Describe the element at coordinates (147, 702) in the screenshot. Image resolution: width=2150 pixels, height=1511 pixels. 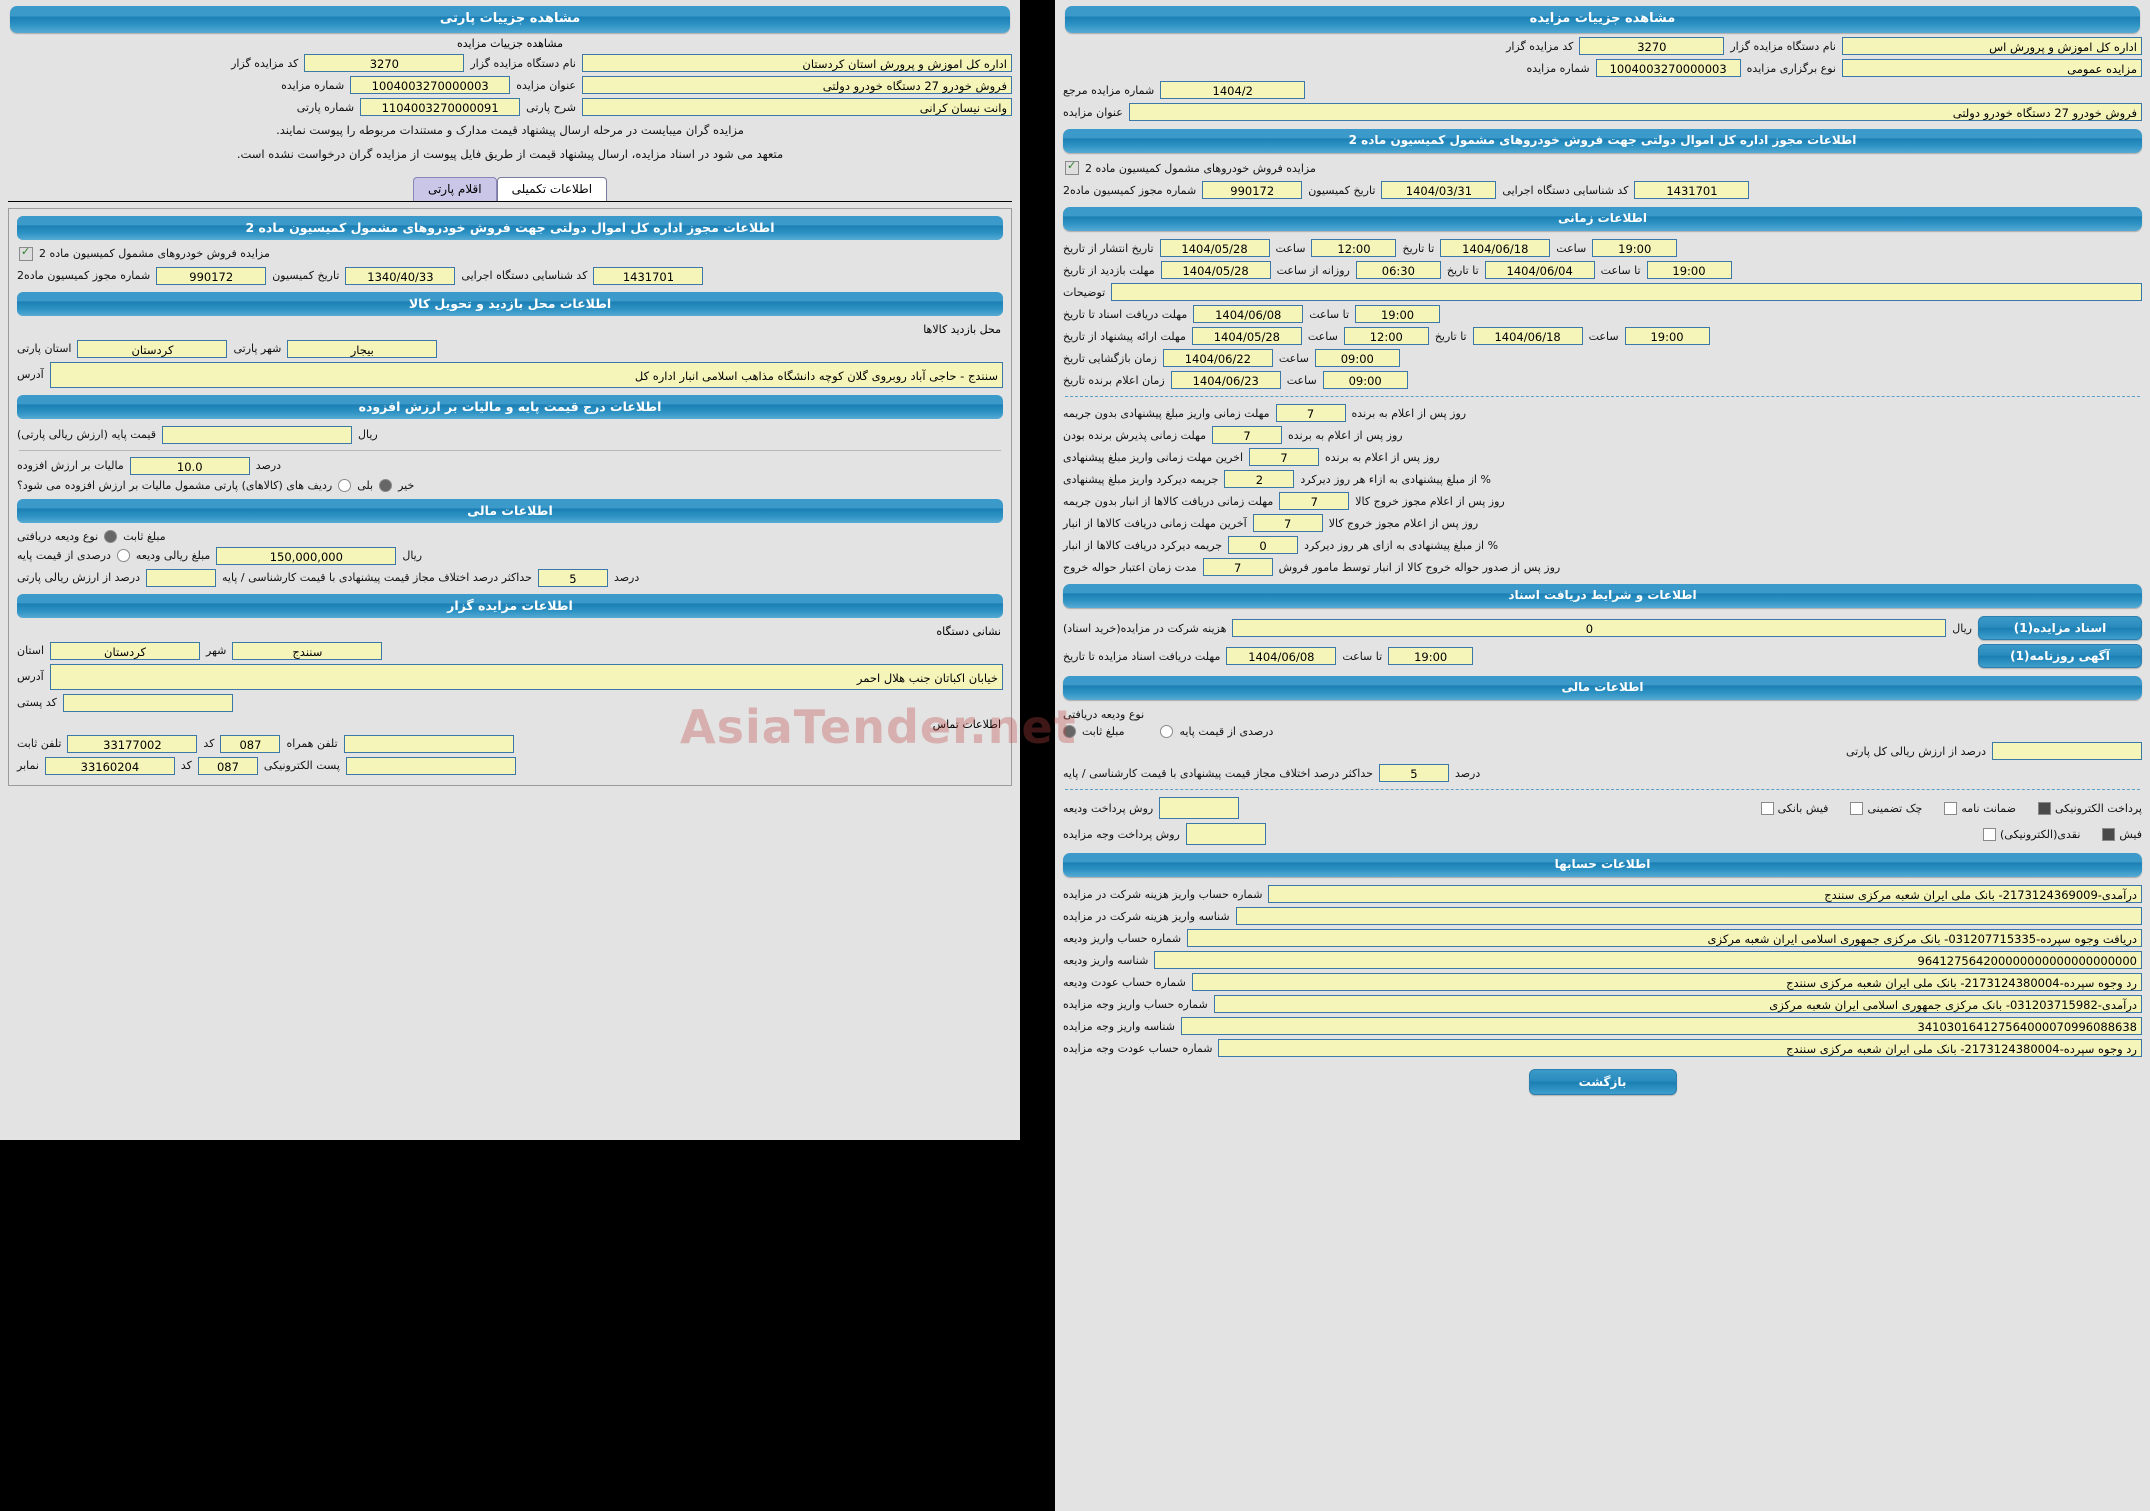
I see `postal-code-field` at that location.